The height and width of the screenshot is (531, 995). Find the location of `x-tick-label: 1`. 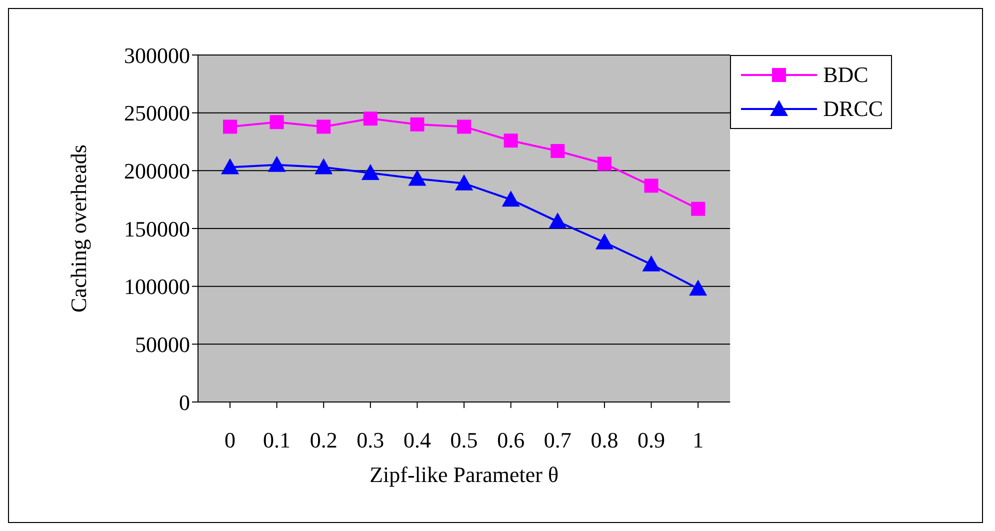

x-tick-label: 1 is located at coordinates (698, 440).